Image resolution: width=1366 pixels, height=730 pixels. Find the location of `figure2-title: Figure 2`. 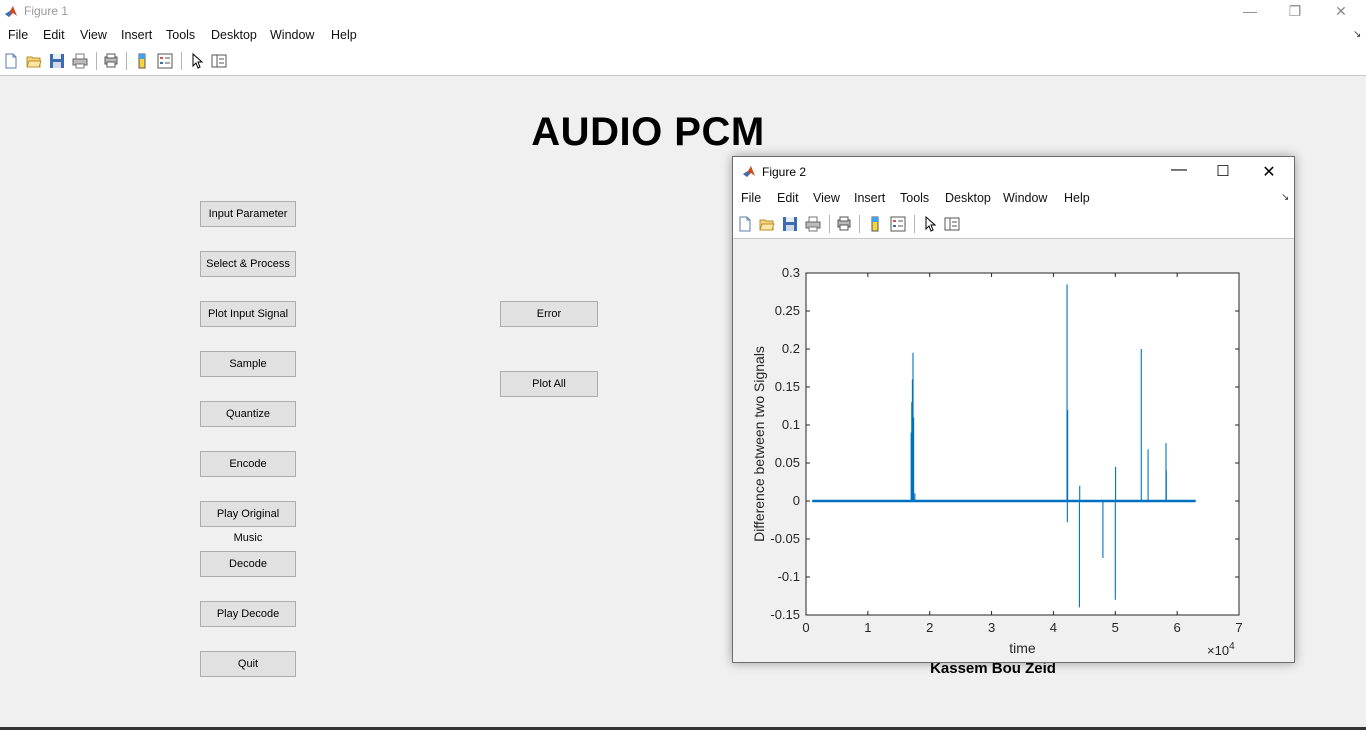

figure2-title: Figure 2 is located at coordinates (784, 172).